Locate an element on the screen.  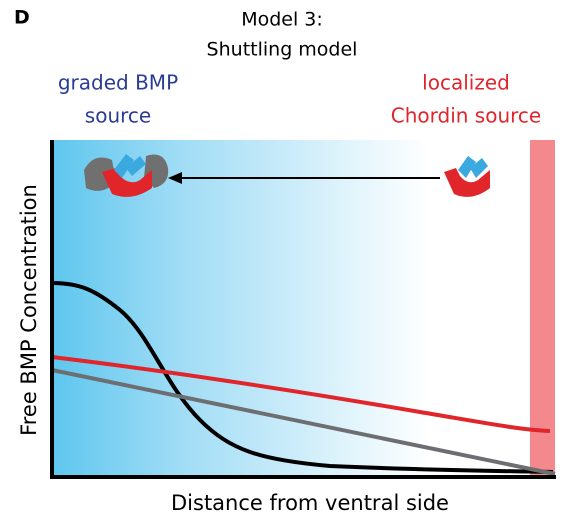
x-axis-label: Distance from ventral side is located at coordinates (310, 503).